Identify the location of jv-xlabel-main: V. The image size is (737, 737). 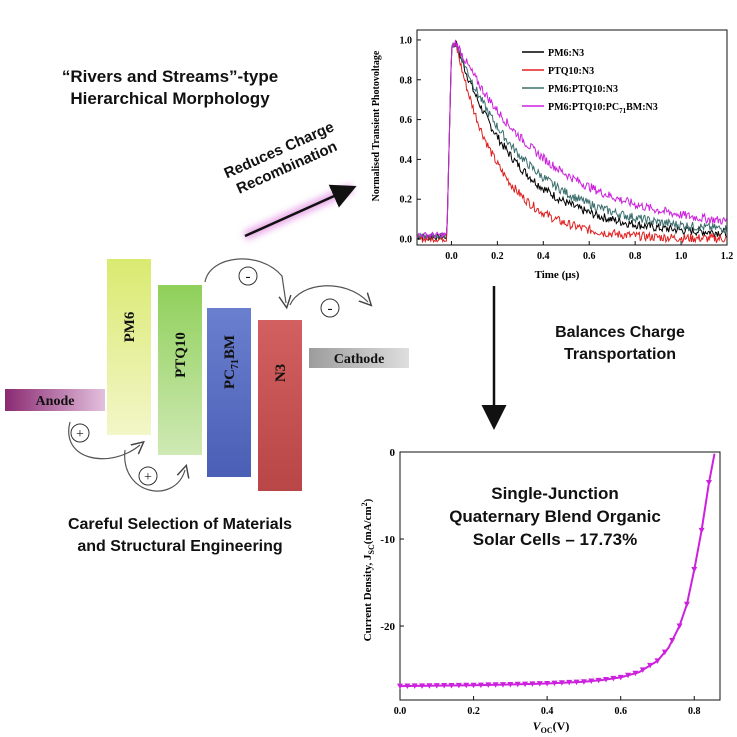
(537, 726).